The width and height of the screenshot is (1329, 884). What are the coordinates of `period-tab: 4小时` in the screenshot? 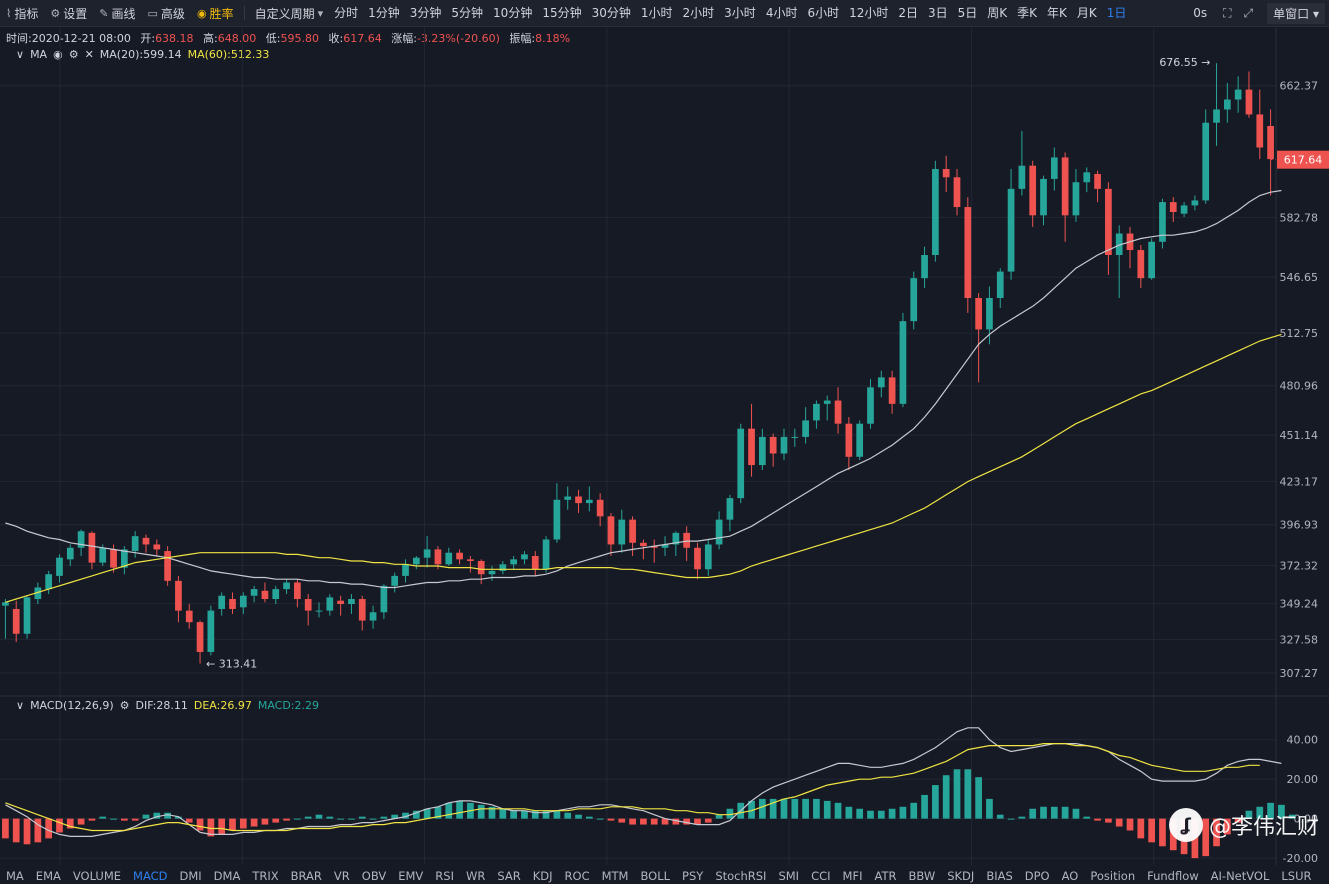 It's located at (781, 13).